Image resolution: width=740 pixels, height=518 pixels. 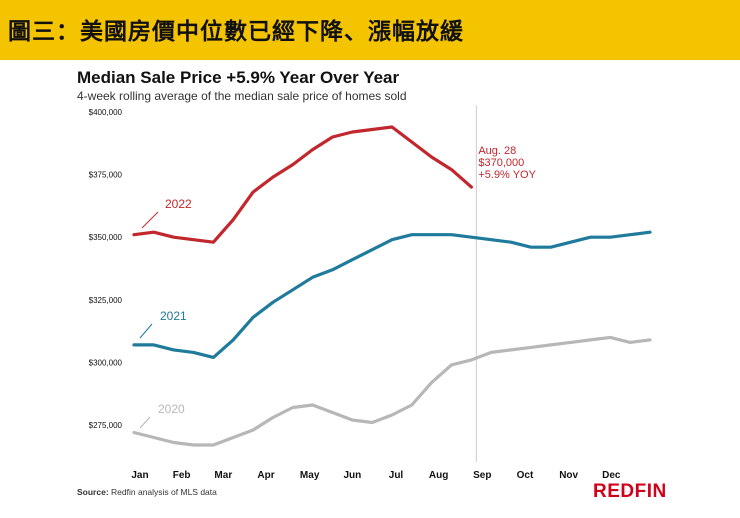 What do you see at coordinates (302, 184) in the screenshot?
I see `series-line-2022` at bounding box center [302, 184].